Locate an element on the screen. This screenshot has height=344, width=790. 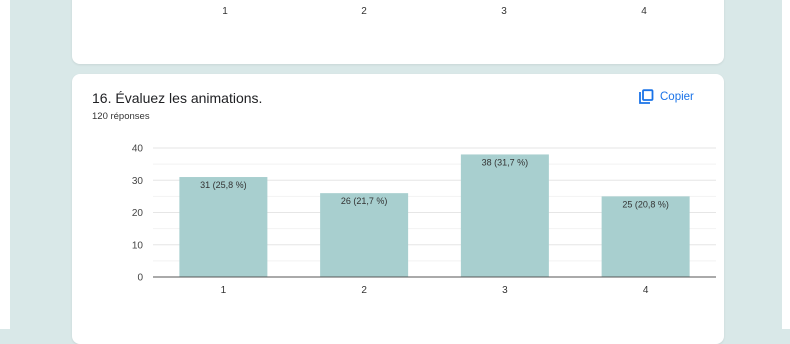
previous-chart-x-tick: 1 is located at coordinates (225, 11).